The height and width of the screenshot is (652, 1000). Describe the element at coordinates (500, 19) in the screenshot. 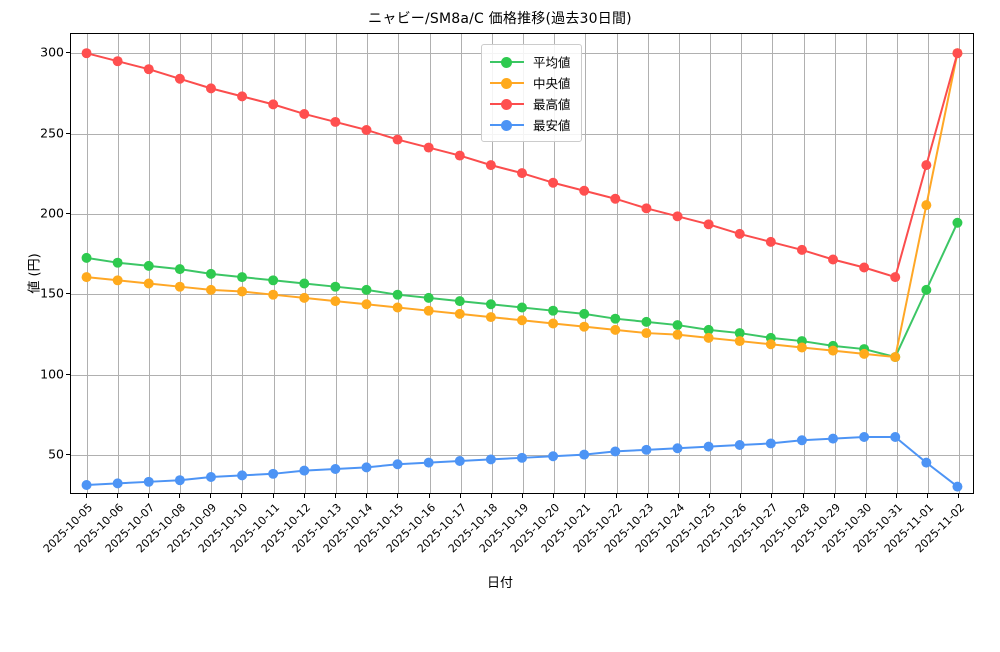

I see `chart-title: ニャビー/SM8a/C 価格推移(過去30日間)` at that location.